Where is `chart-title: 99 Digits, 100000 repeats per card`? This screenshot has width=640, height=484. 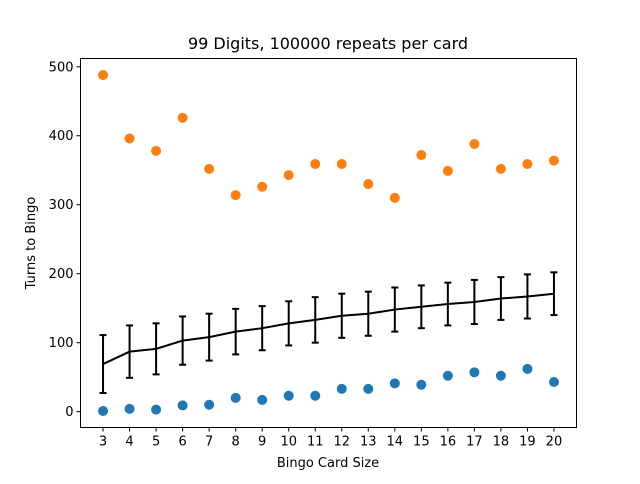 chart-title: 99 Digits, 100000 repeats per card is located at coordinates (328, 43).